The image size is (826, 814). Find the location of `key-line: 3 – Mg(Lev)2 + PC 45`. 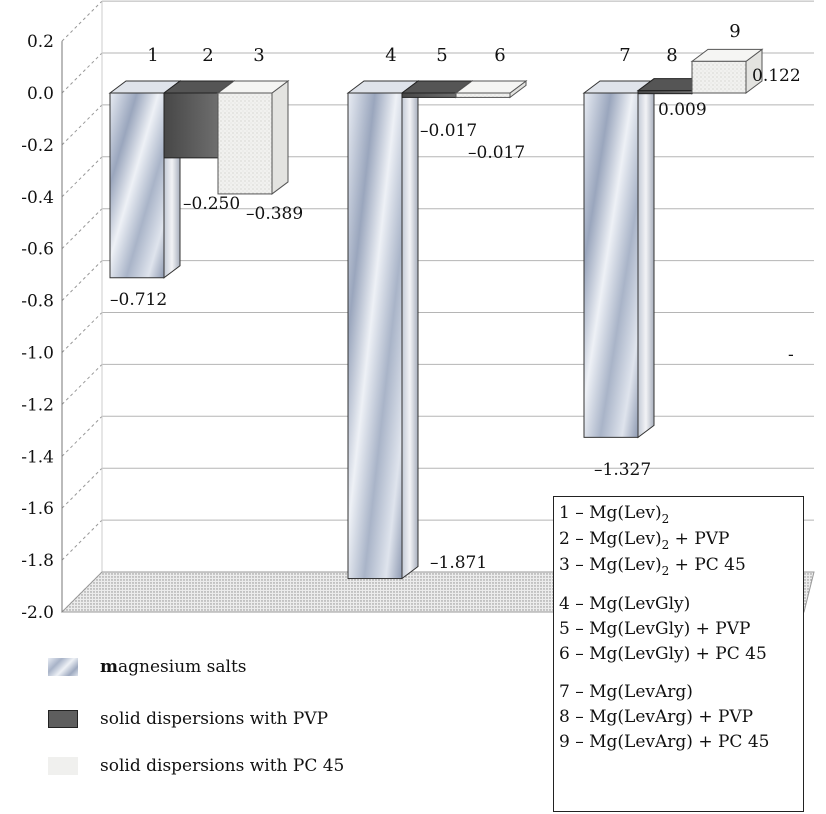

key-line: 3 – Mg(Lev)2 + PC 45 is located at coordinates (681, 566).